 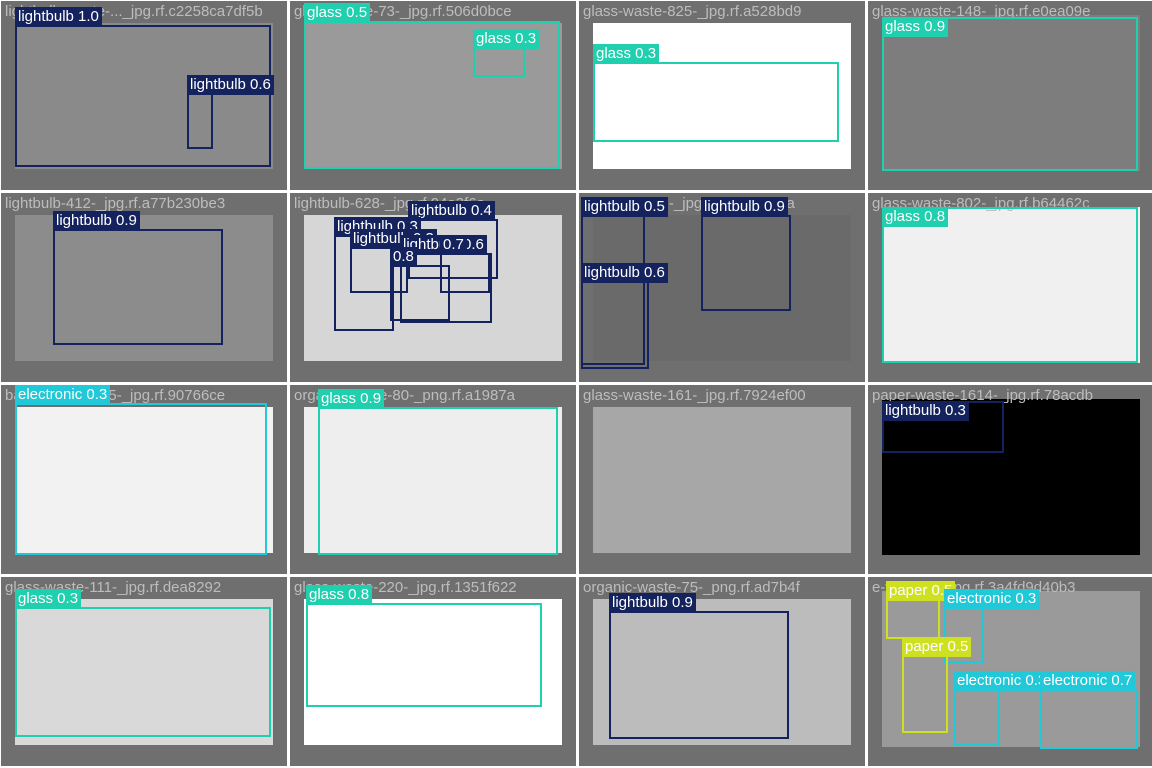 I want to click on result-tile: glass-waste-111-_jpg.rf.dea8292 glass 0.3, so click(x=144, y=671).